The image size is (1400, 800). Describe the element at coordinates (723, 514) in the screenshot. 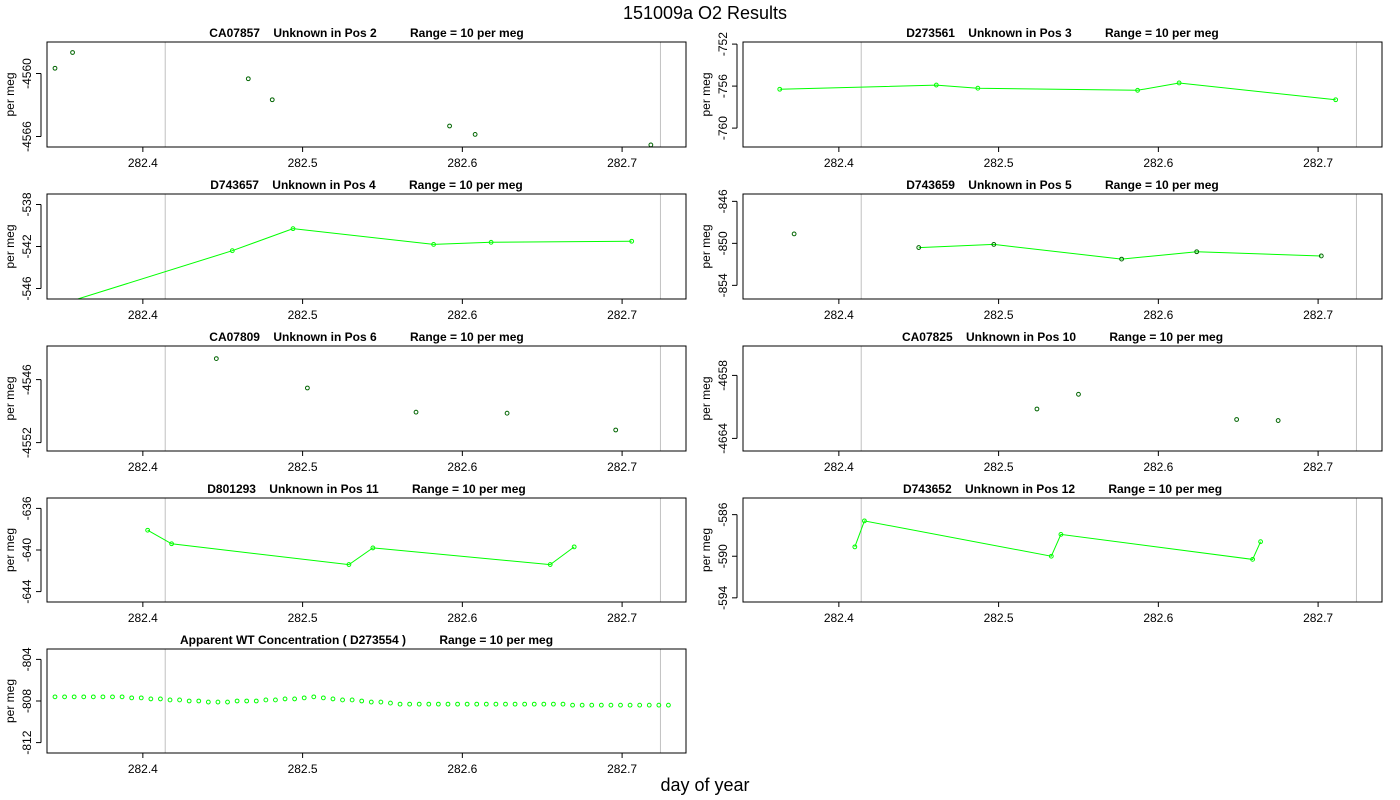

I see `y-tick-label: -586` at that location.